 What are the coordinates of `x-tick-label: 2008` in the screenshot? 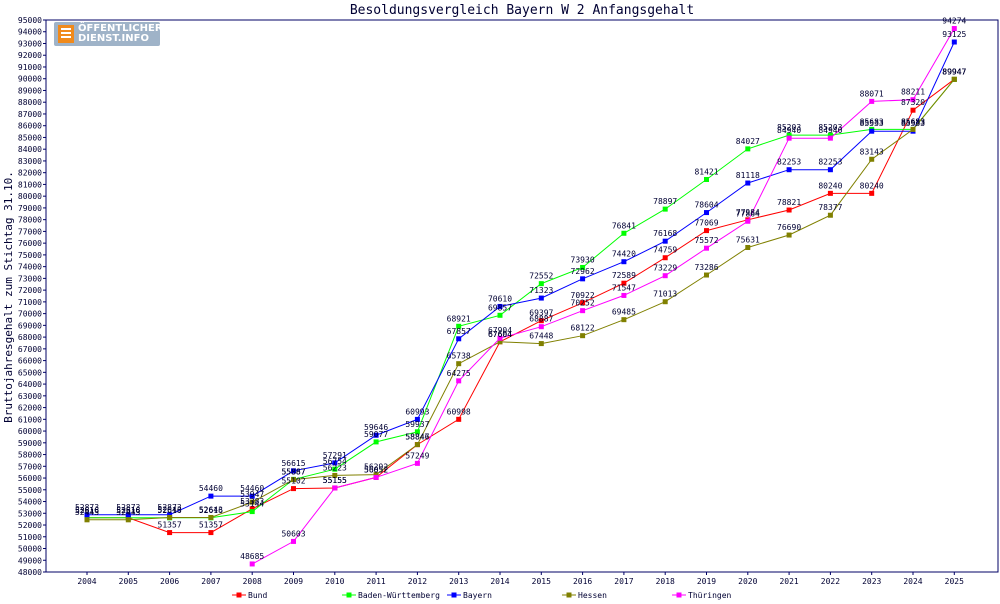 It's located at (252, 581).